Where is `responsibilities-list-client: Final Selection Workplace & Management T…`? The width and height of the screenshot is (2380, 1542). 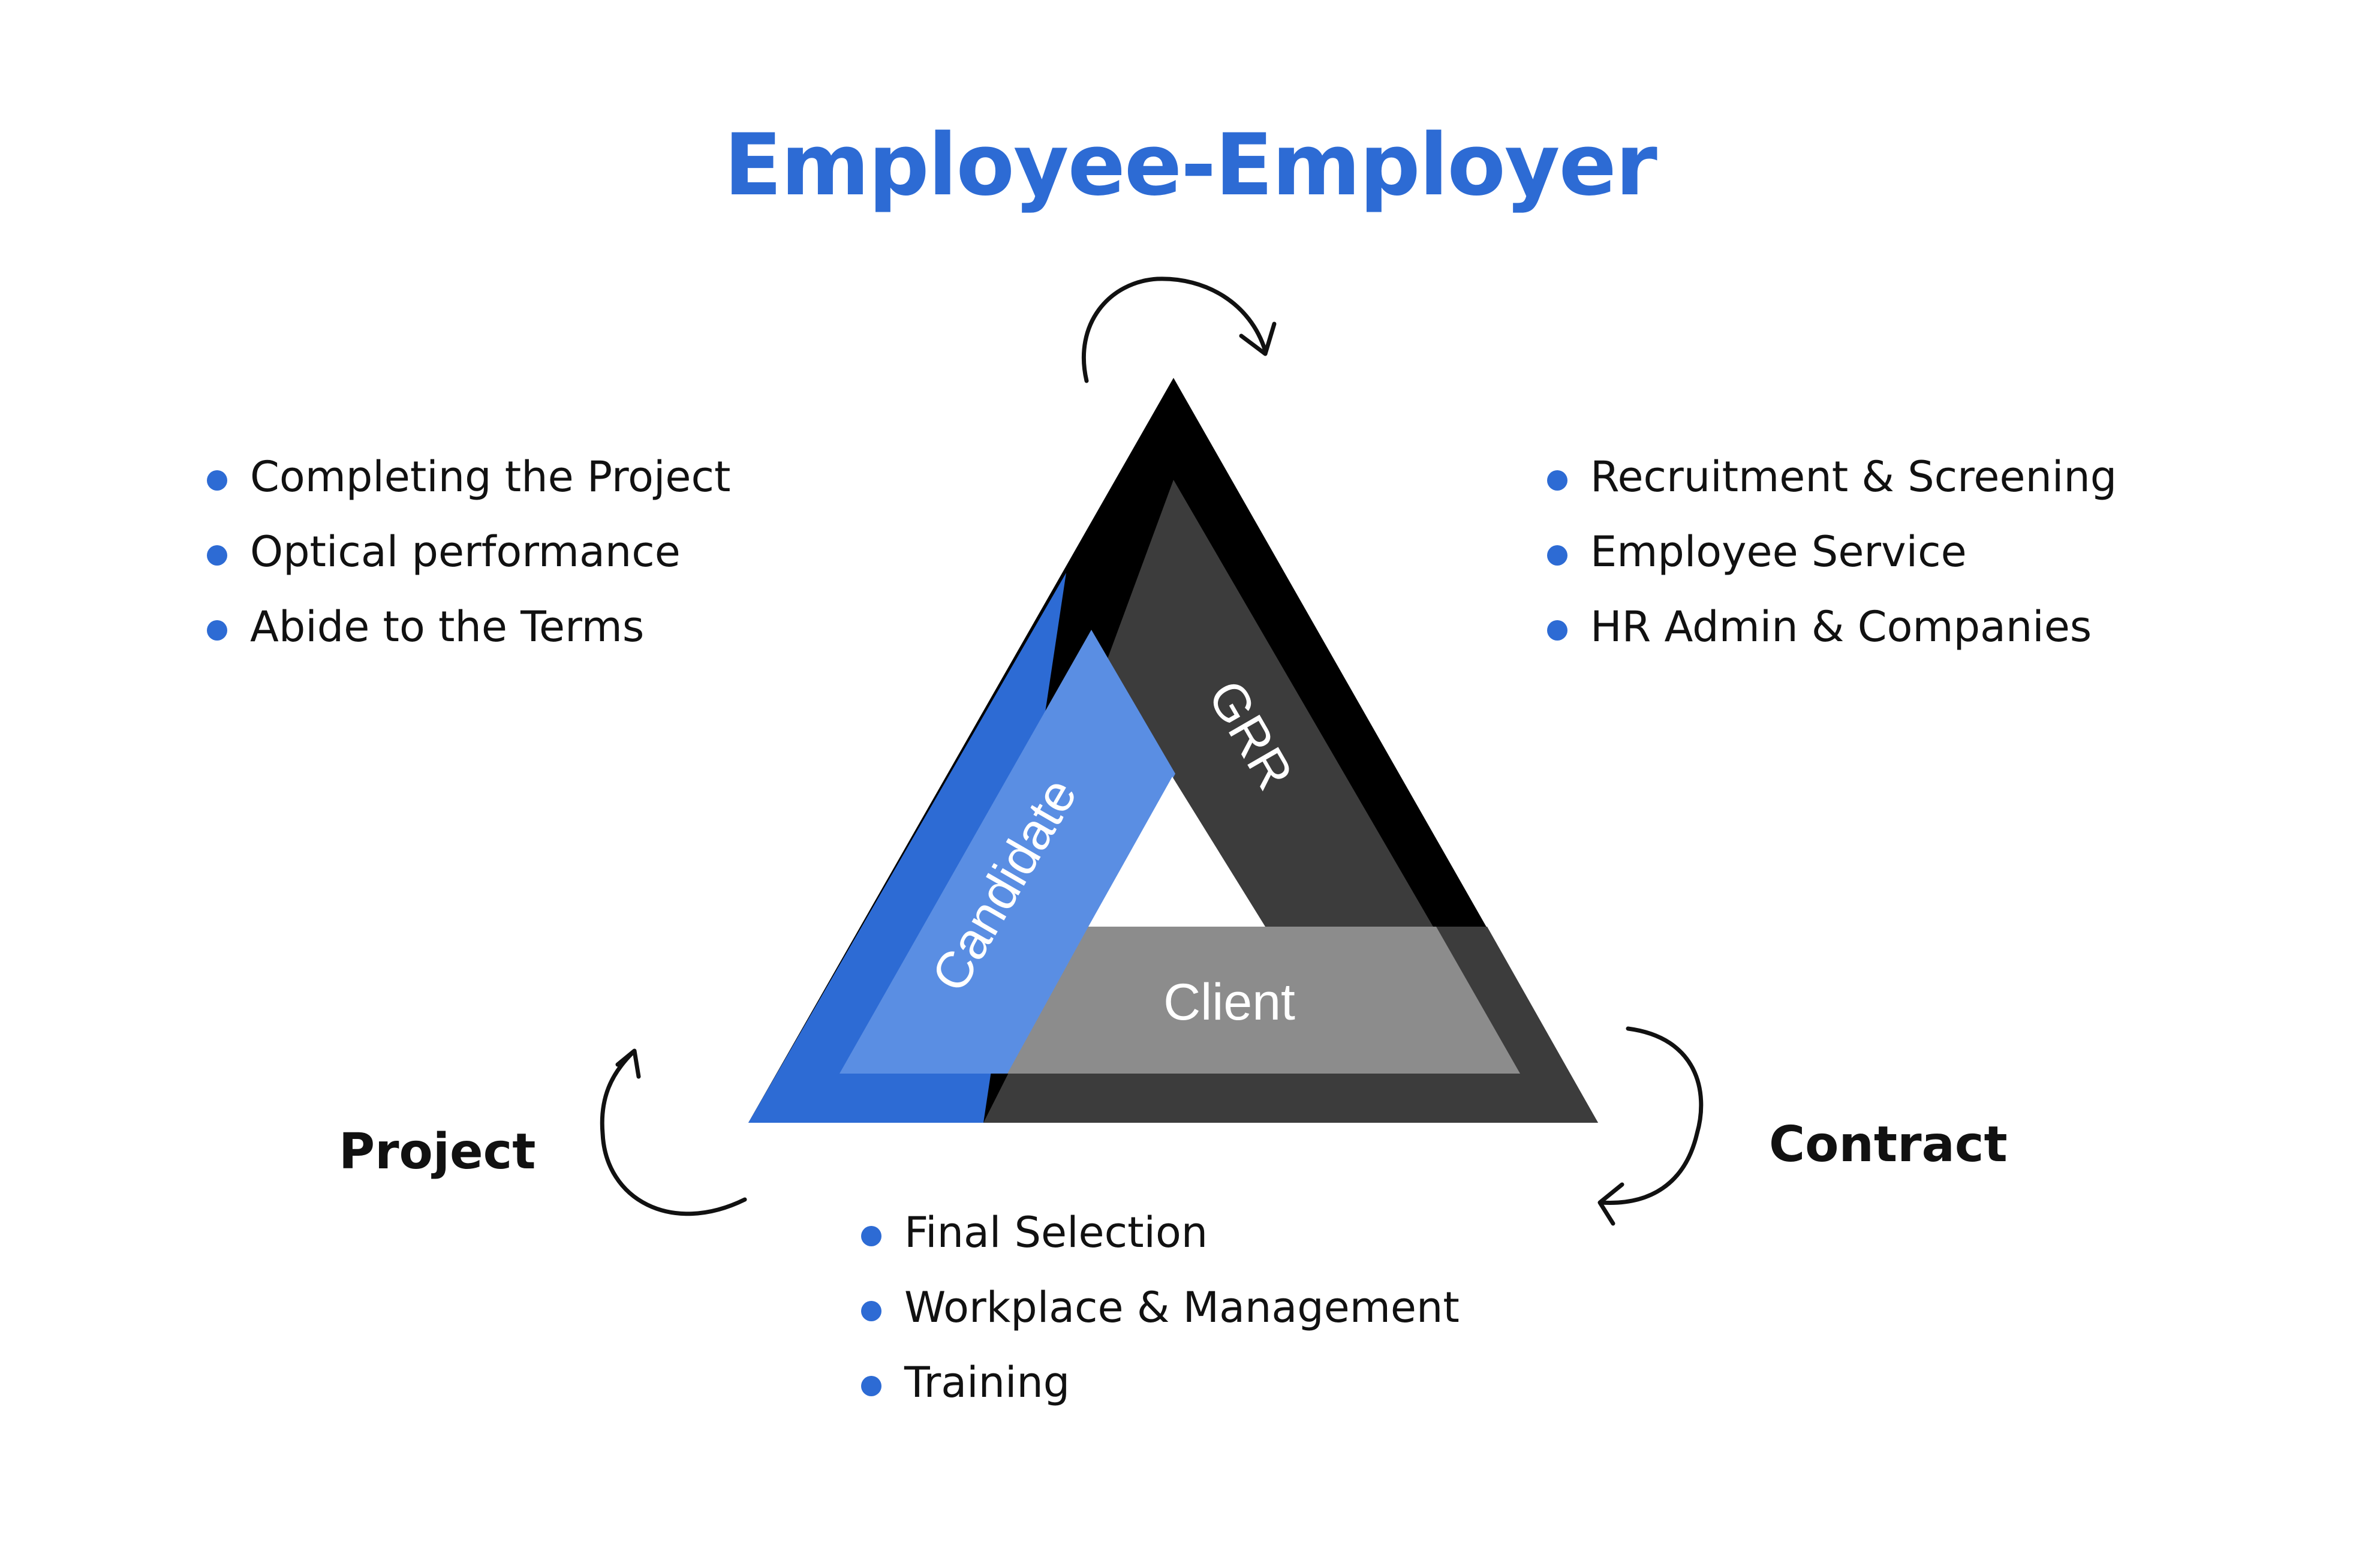 responsibilities-list-client: Final Selection Workplace & Management T… is located at coordinates (1160, 1324).